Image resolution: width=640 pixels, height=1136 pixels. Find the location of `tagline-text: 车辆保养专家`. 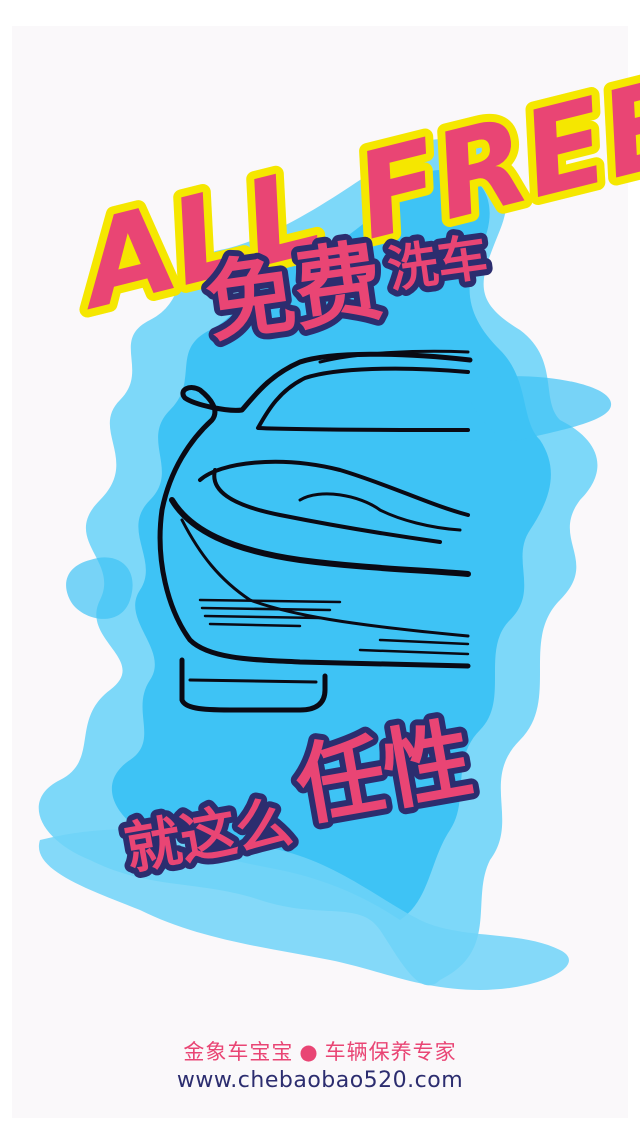

tagline-text: 车辆保养专家 is located at coordinates (390, 1052).